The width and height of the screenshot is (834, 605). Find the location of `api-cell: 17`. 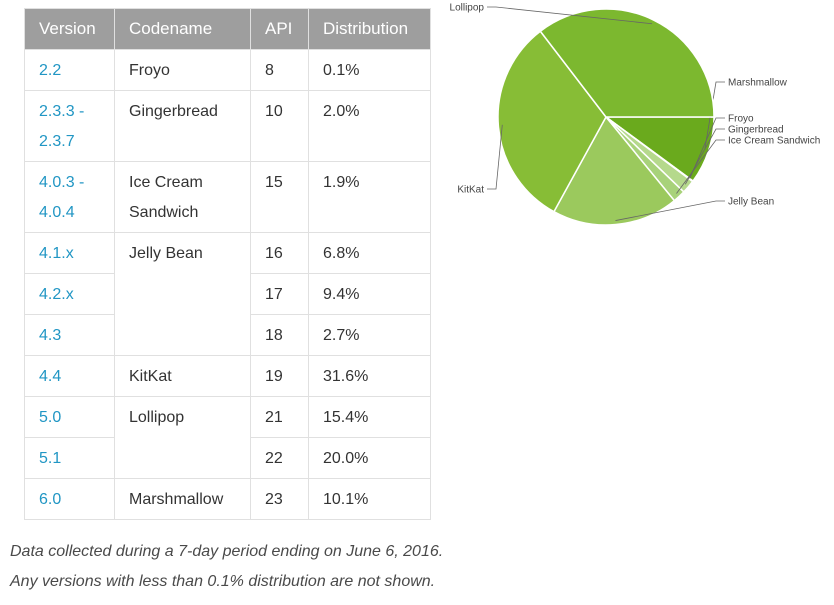

api-cell: 17 is located at coordinates (279, 294).